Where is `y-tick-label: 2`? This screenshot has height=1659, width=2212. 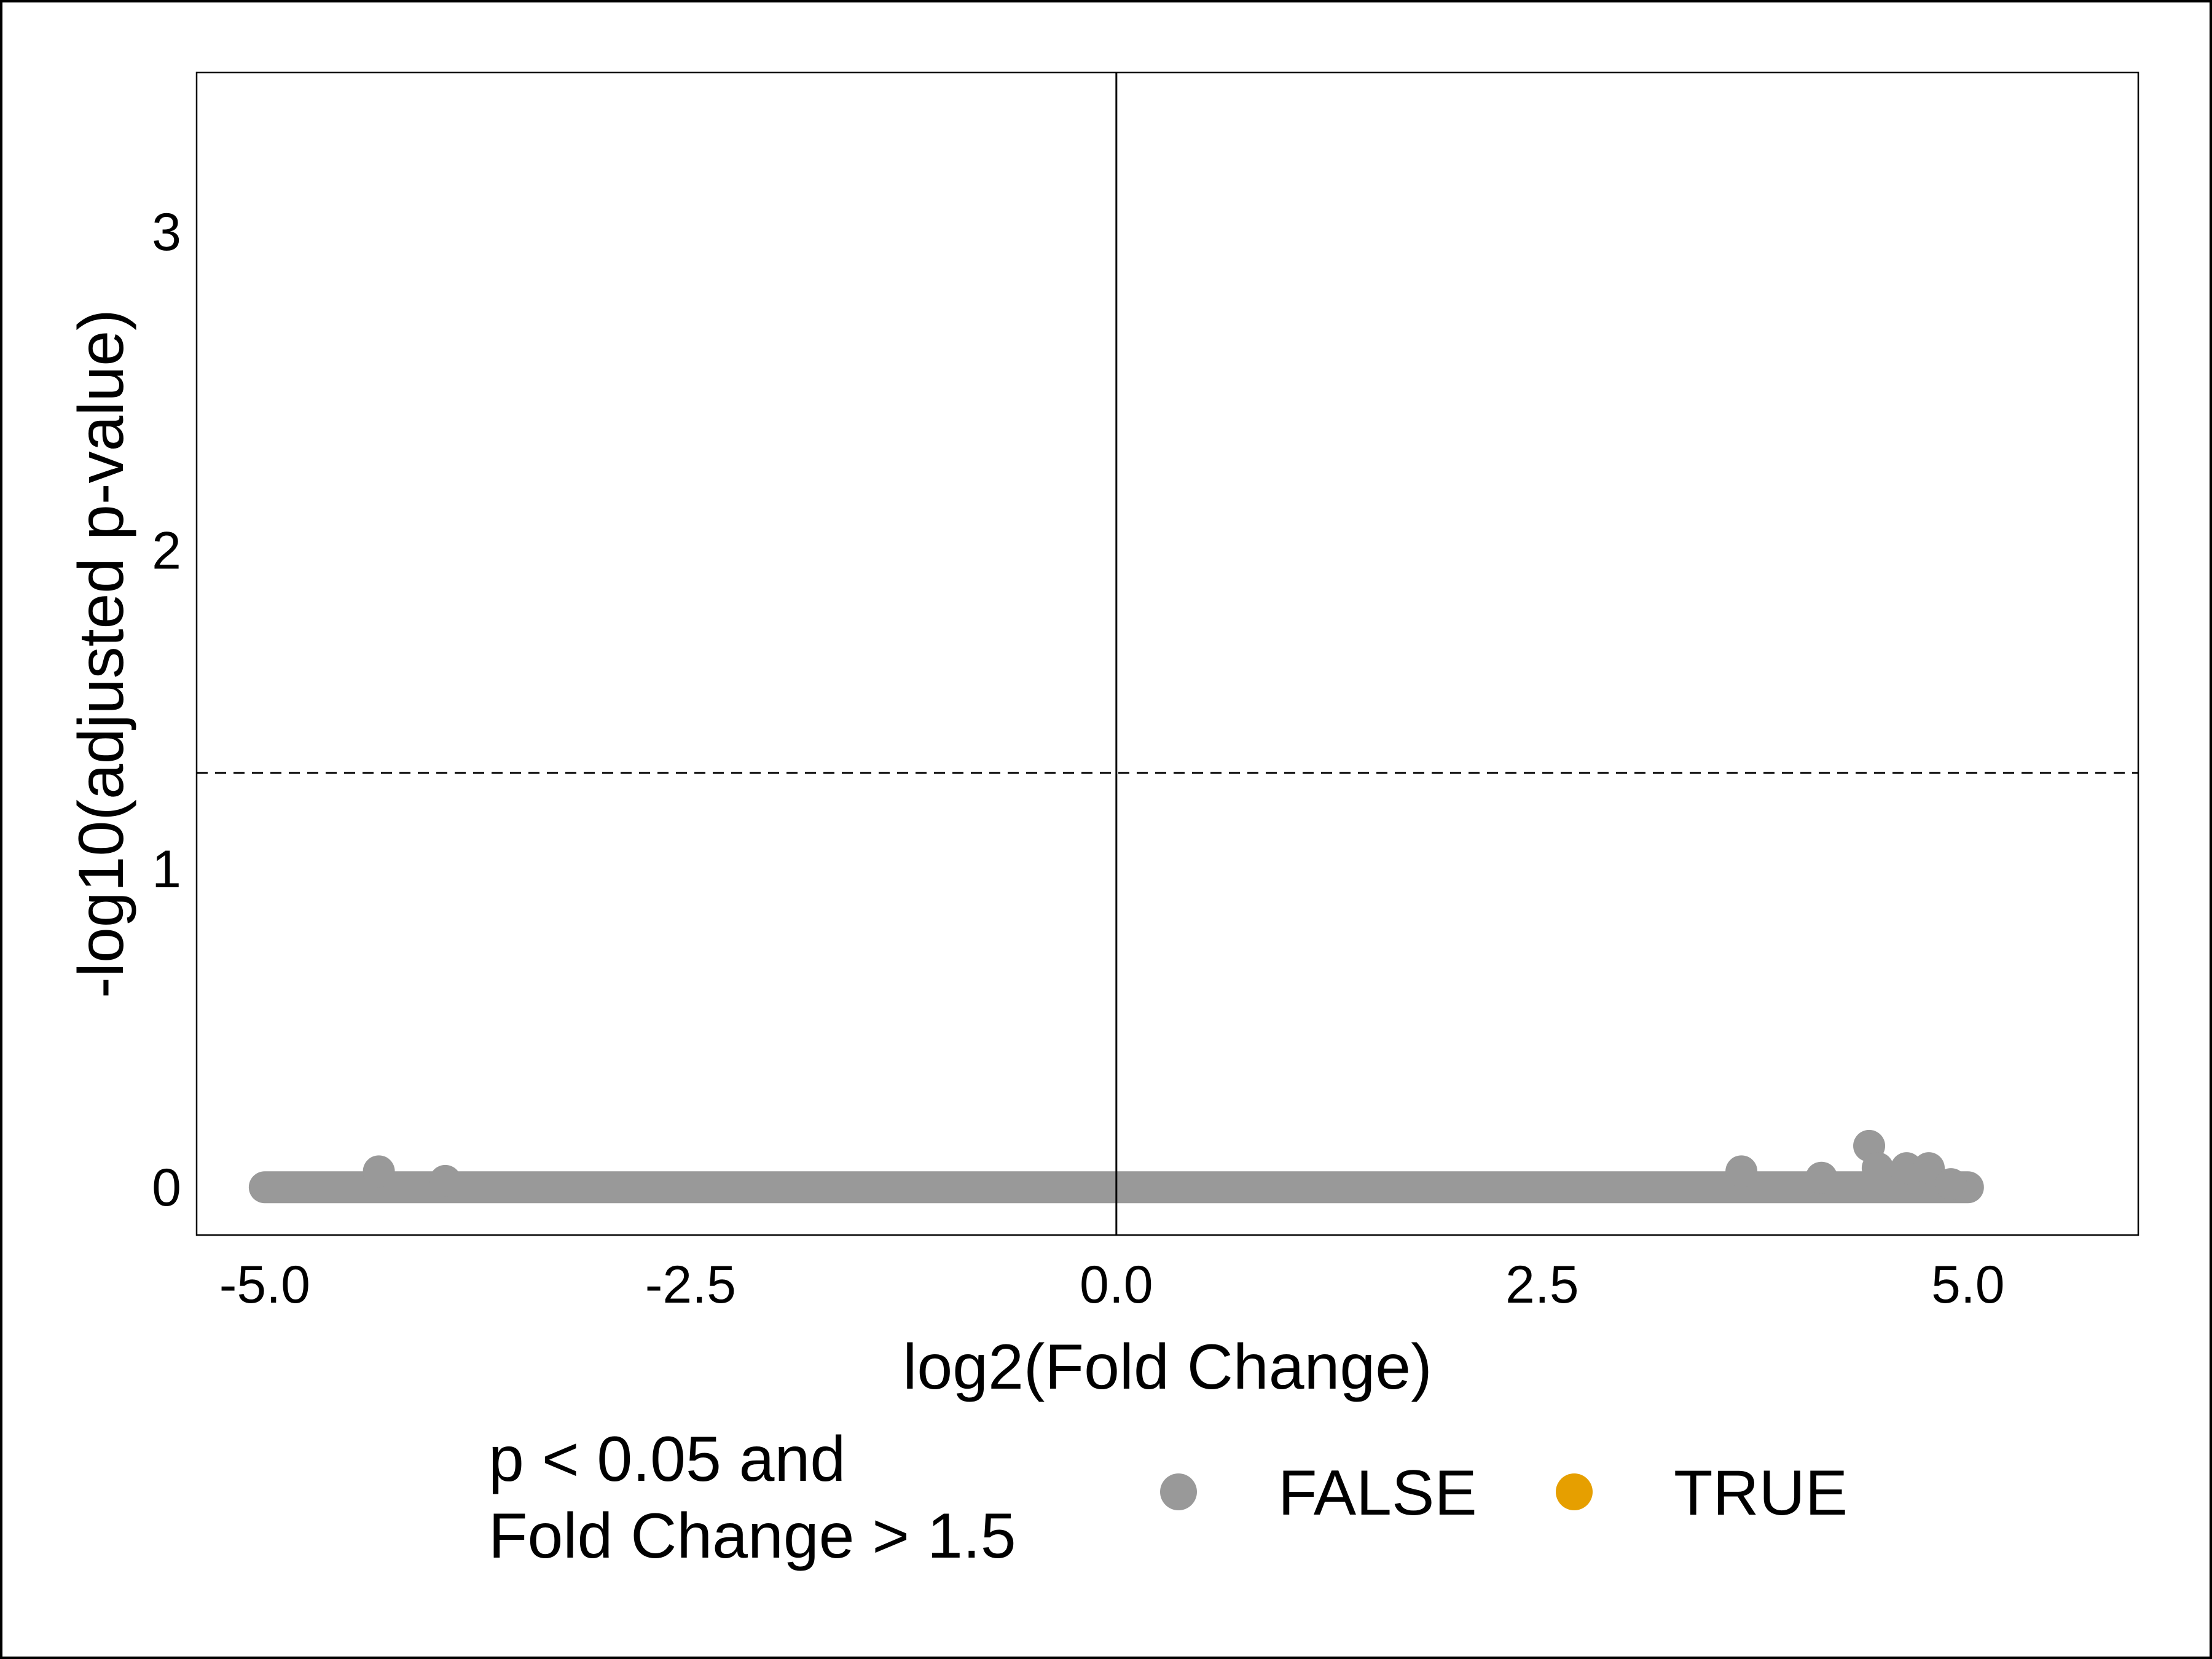
y-tick-label: 2 is located at coordinates (166, 551).